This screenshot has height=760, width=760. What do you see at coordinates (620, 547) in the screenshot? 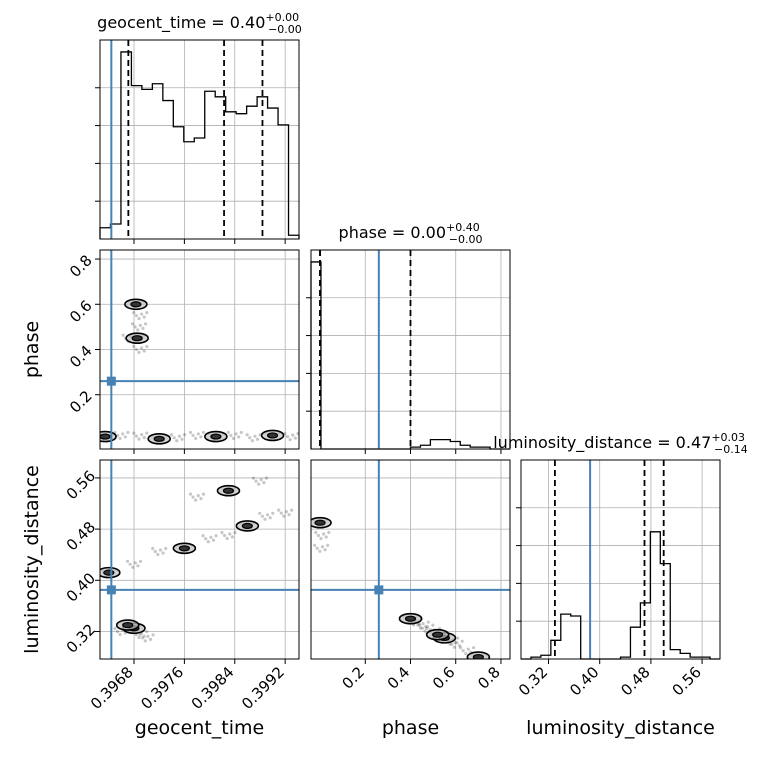
I see `hist-panel-luminosity_distance: luminosity_distance = 0.47+0.03 −0.14` at bounding box center [620, 547].